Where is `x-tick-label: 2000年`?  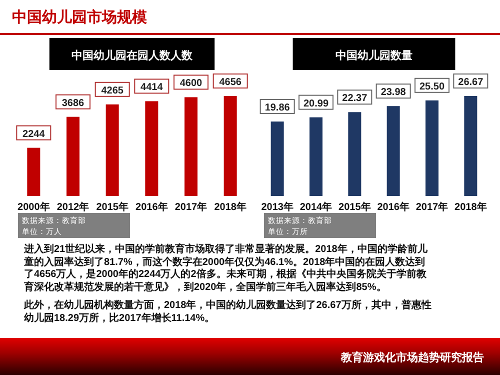 x-tick-label: 2000年 is located at coordinates (34, 207).